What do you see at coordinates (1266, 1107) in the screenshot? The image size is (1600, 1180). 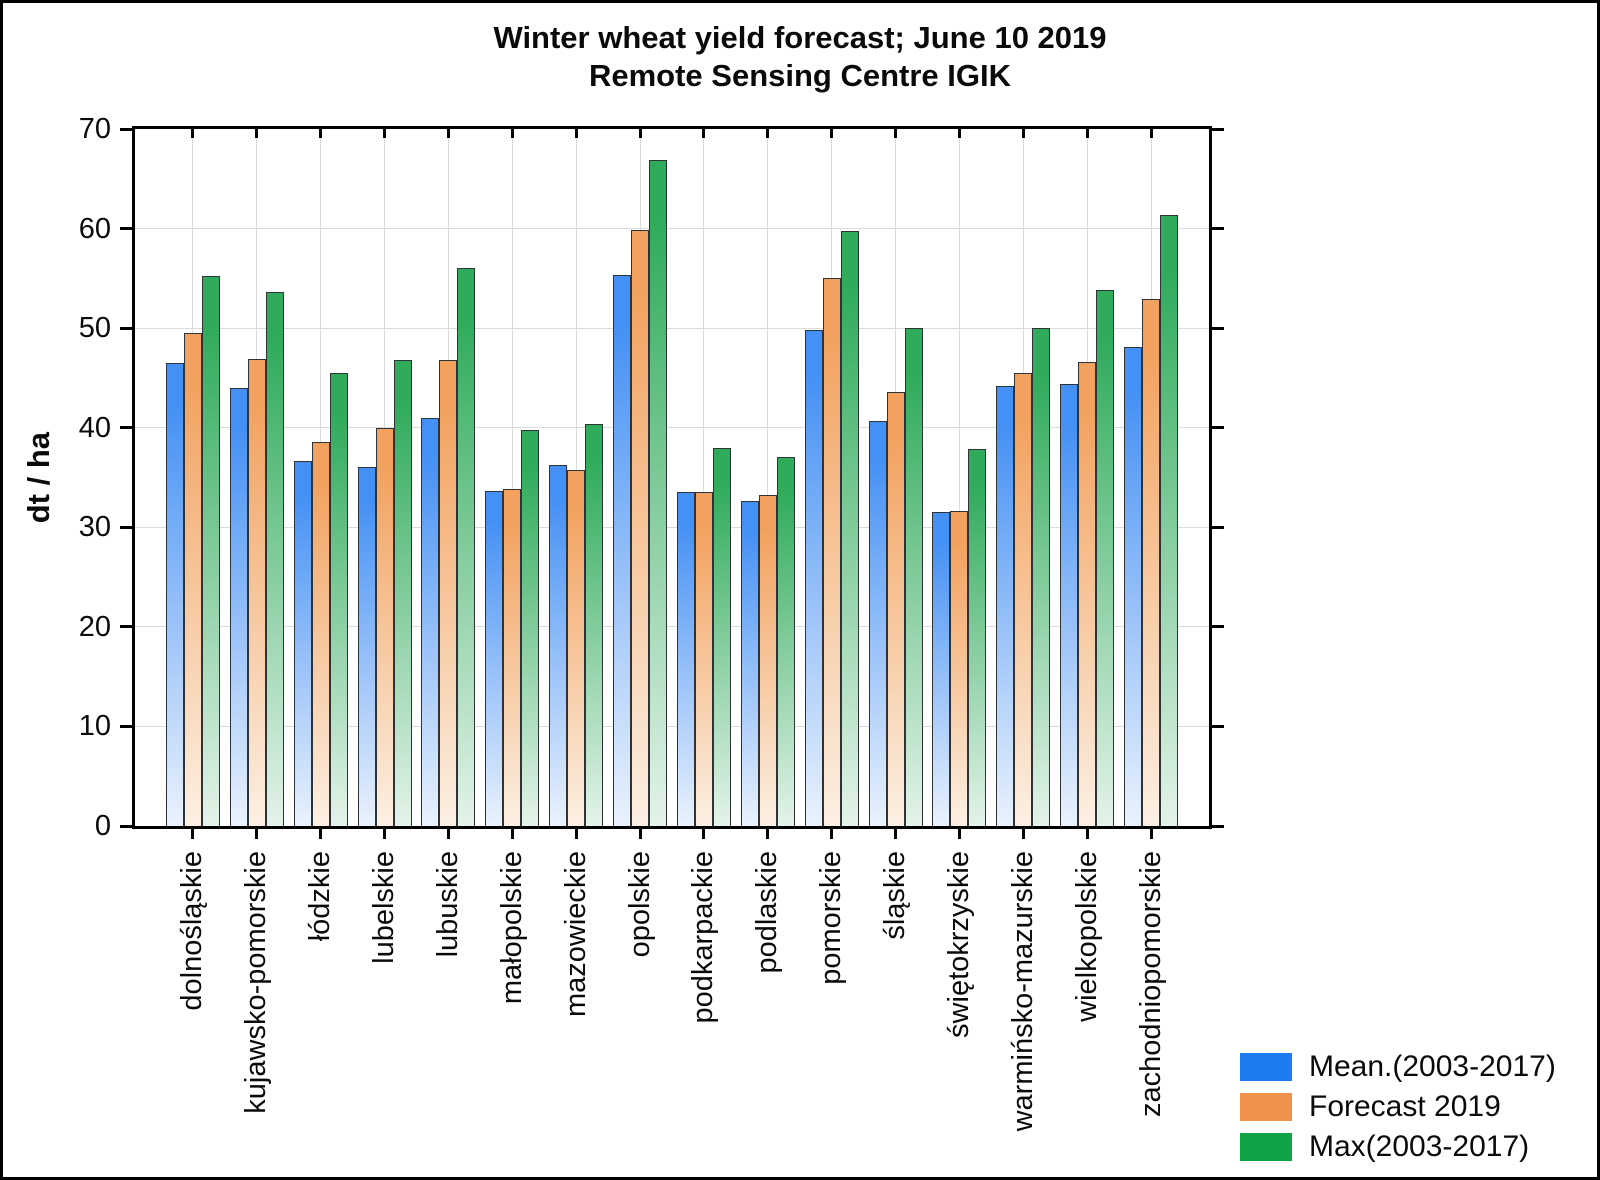 I see `legend-swatch-forecast` at bounding box center [1266, 1107].